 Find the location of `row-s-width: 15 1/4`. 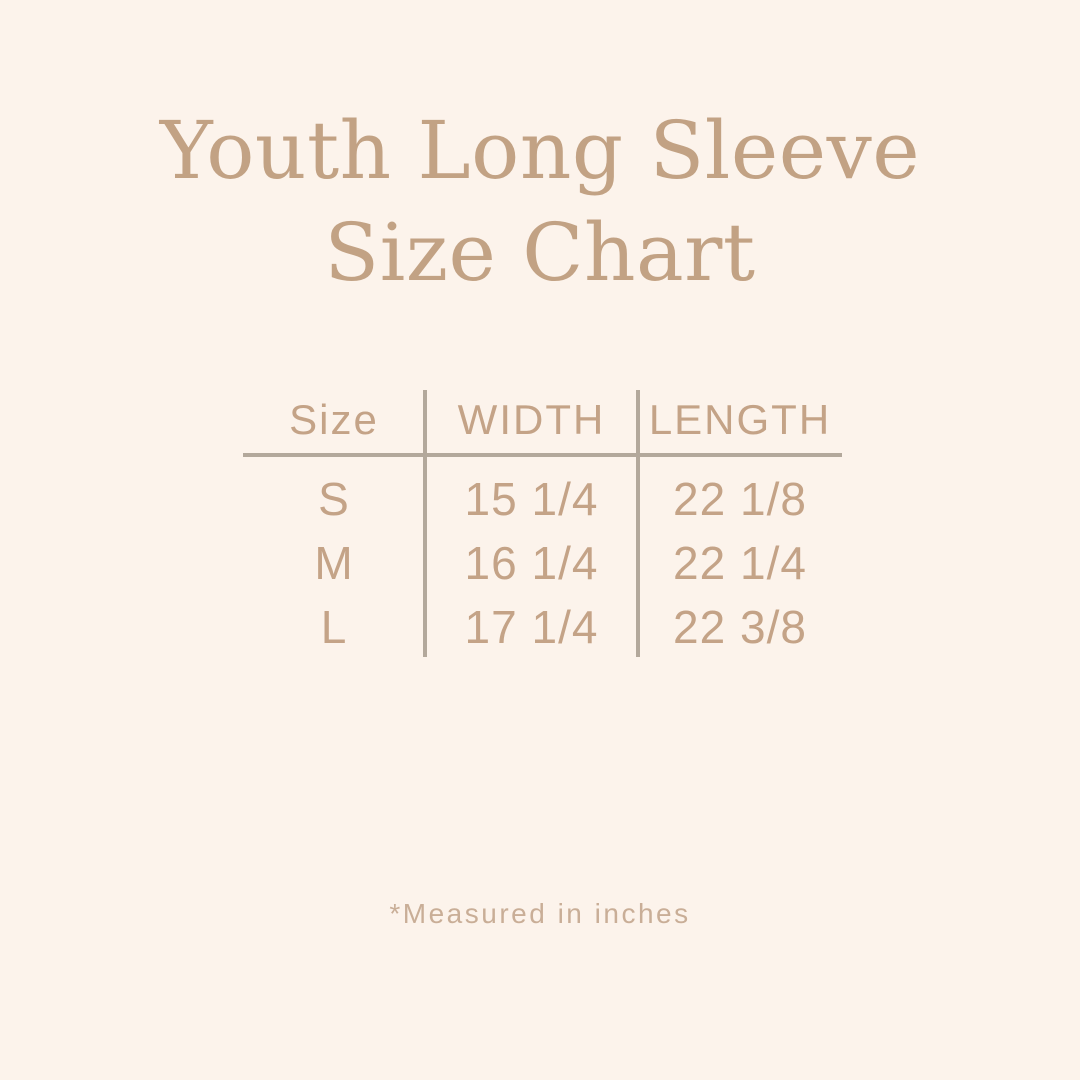

row-s-width: 15 1/4 is located at coordinates (531, 499).